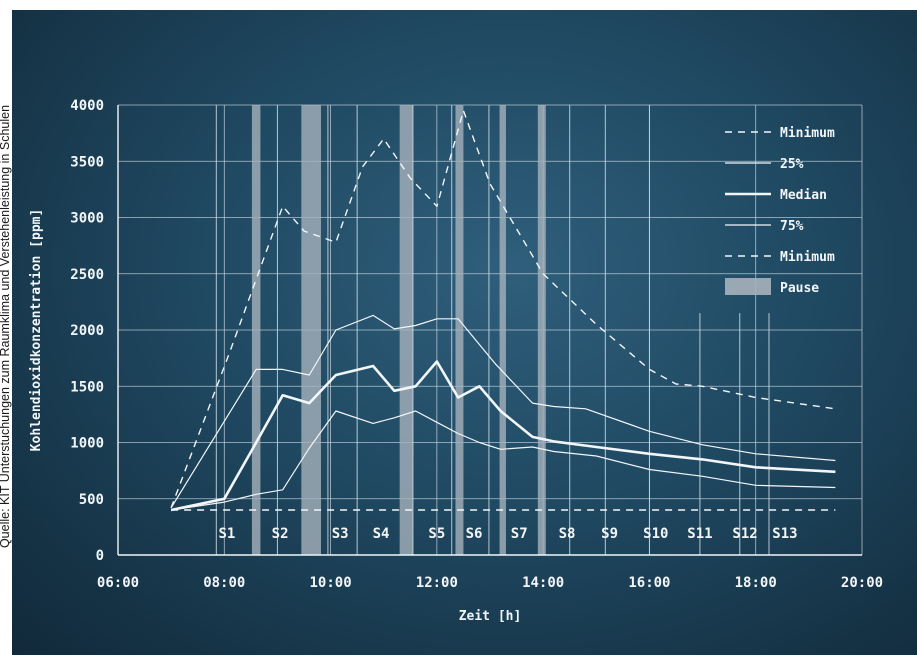 The height and width of the screenshot is (655, 917). Describe the element at coordinates (803, 195) in the screenshot. I see `legend-label: Median` at that location.